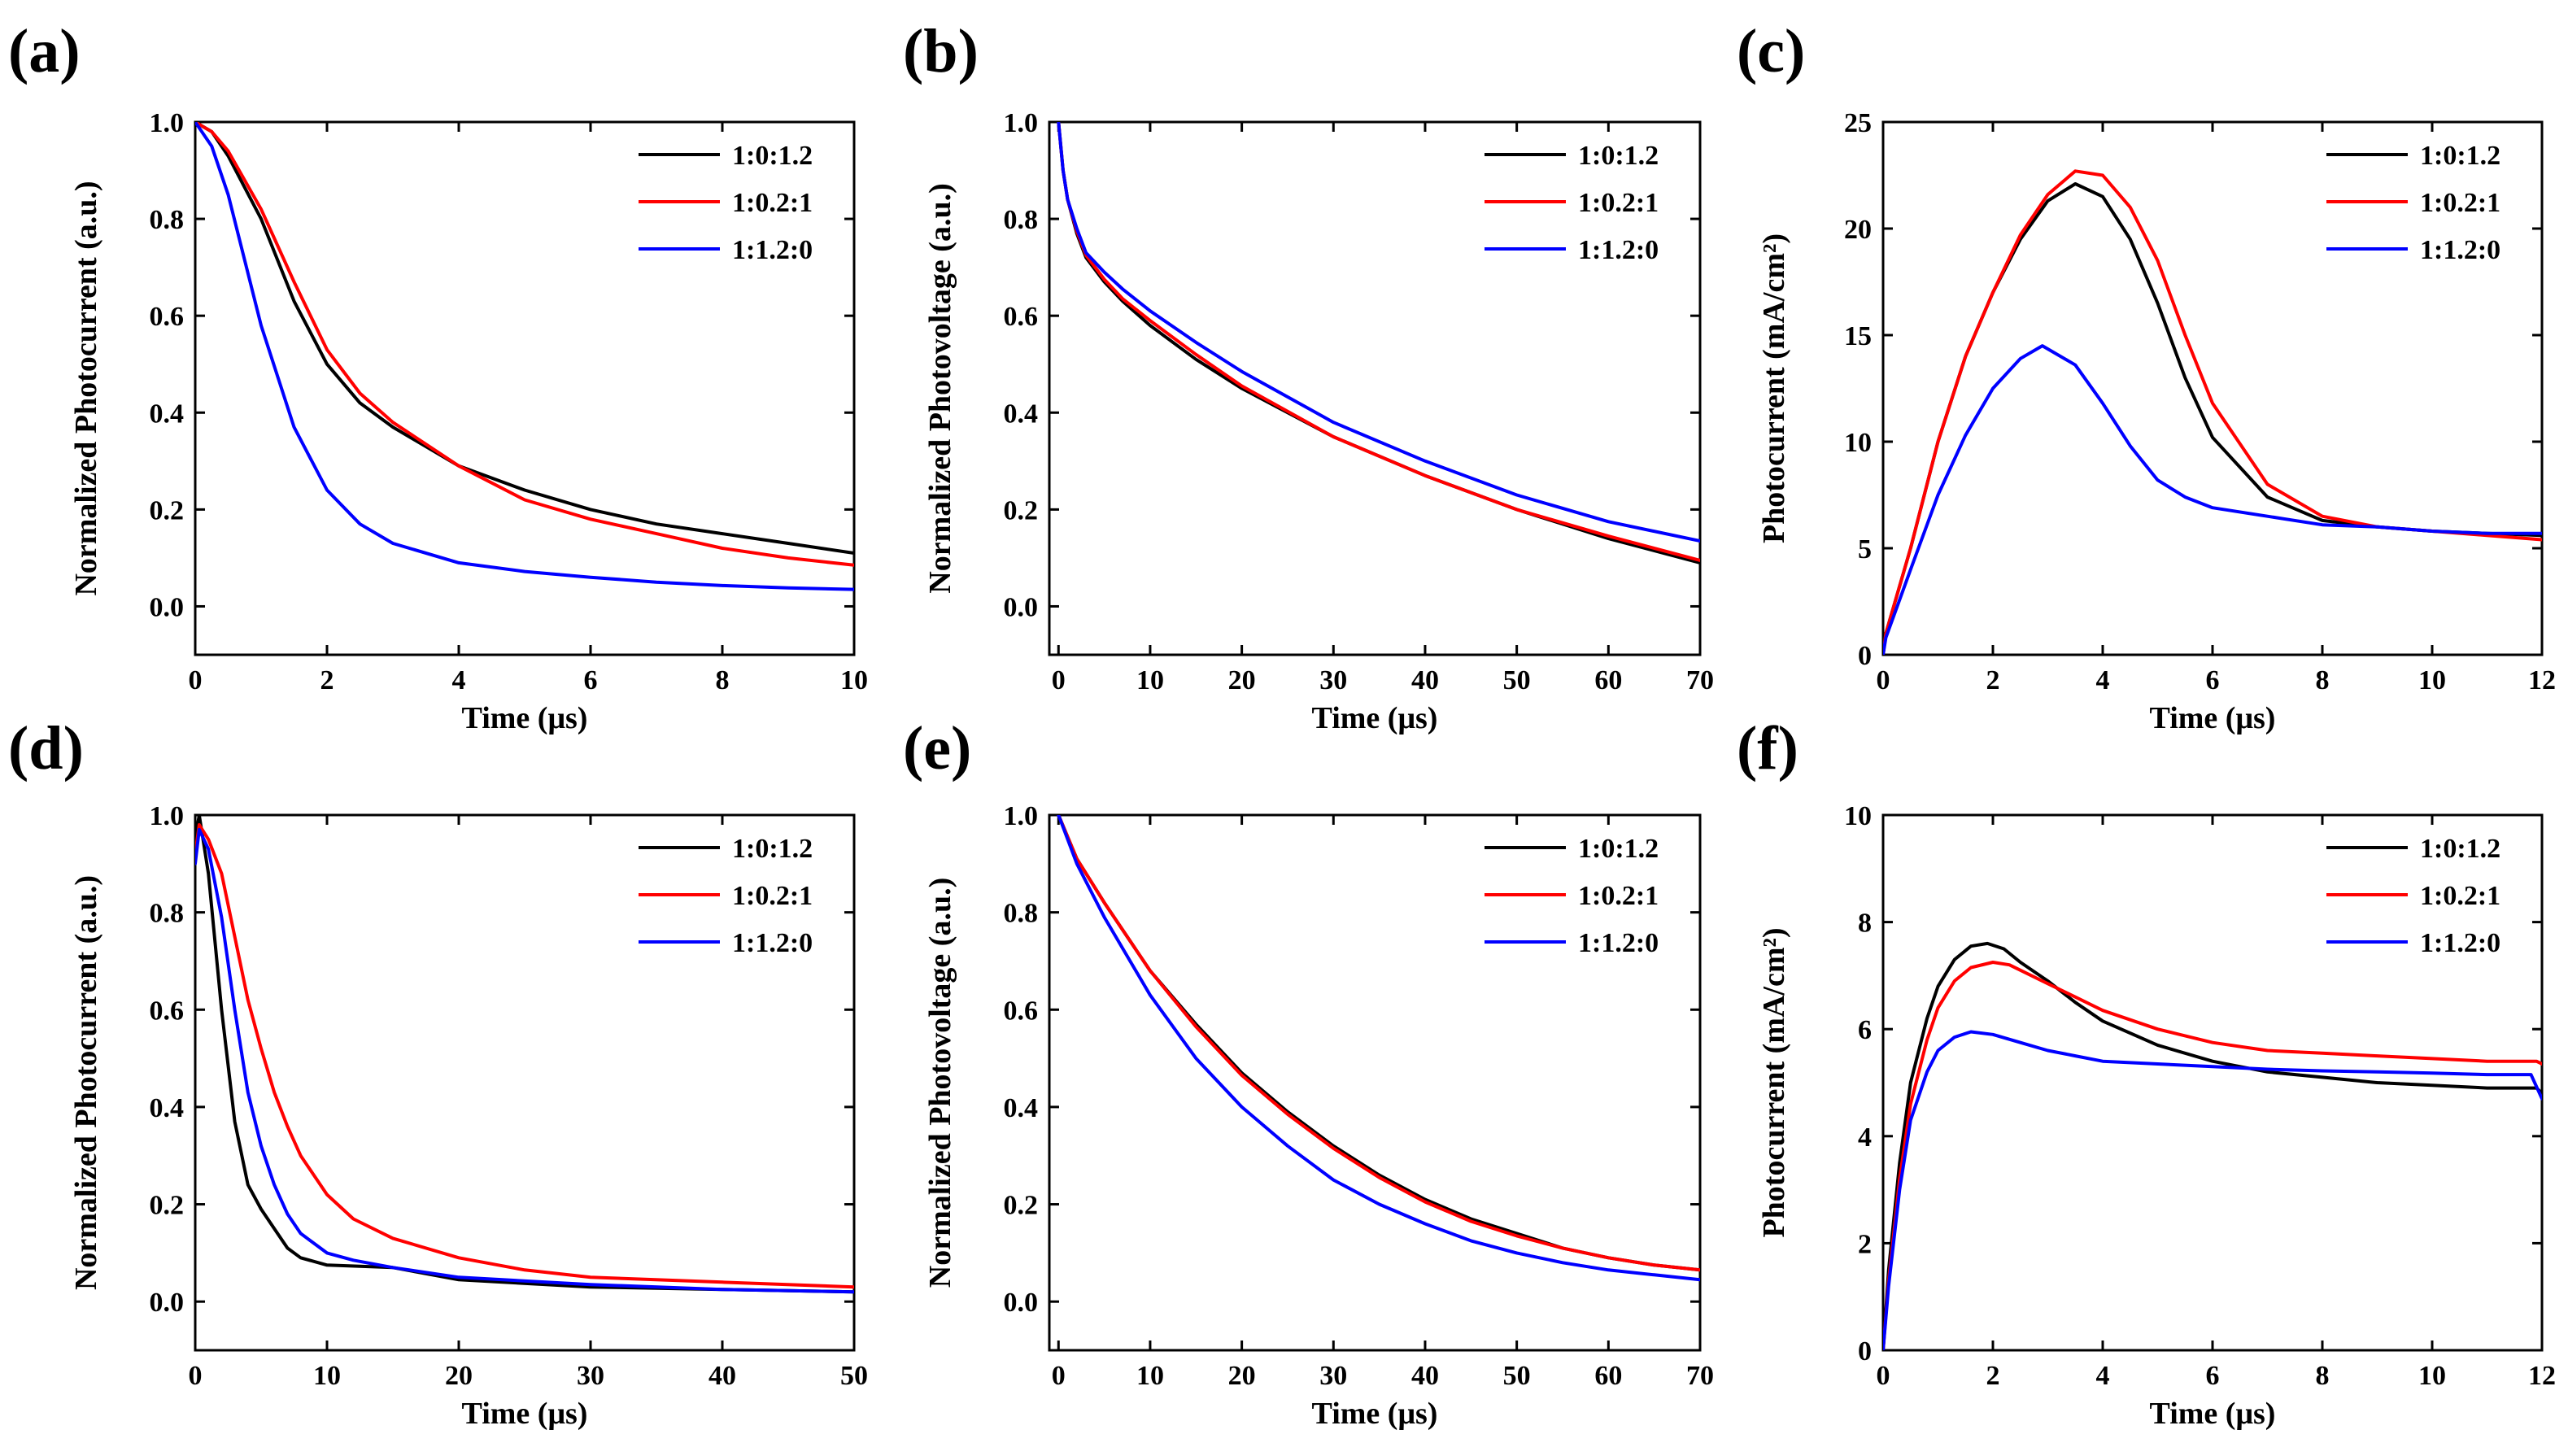 The image size is (2568, 1456). I want to click on panel-label: (f), so click(1767, 748).